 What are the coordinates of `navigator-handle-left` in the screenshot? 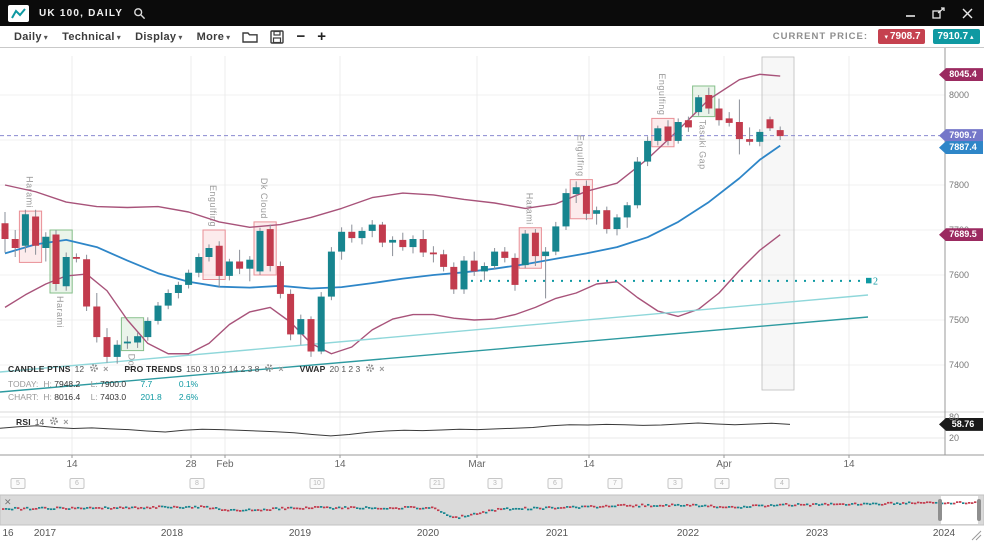 It's located at (940, 510).